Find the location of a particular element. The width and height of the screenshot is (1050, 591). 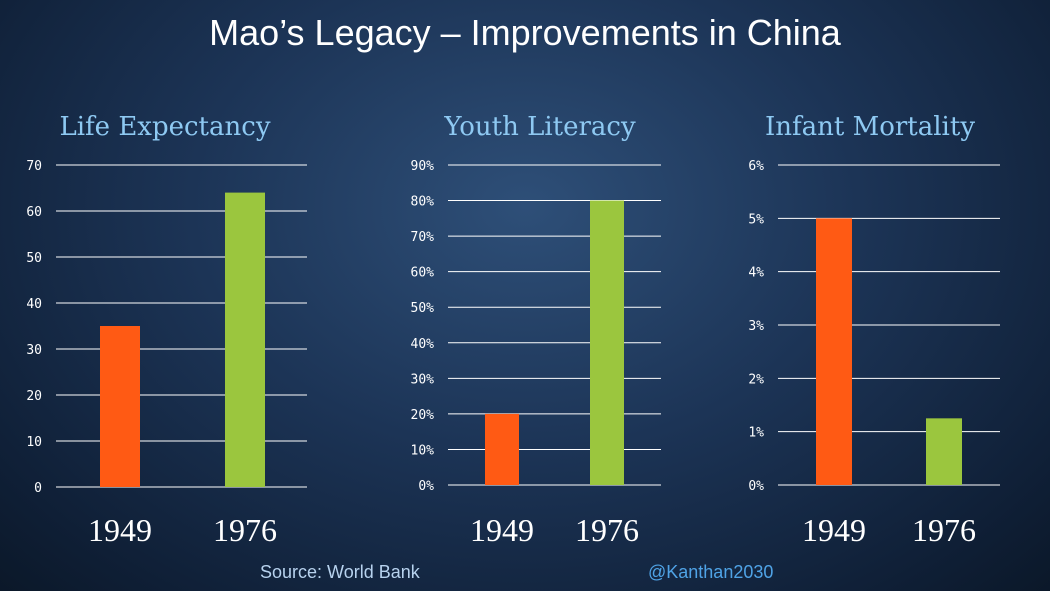

y-tick-label: 70 is located at coordinates (34, 166).